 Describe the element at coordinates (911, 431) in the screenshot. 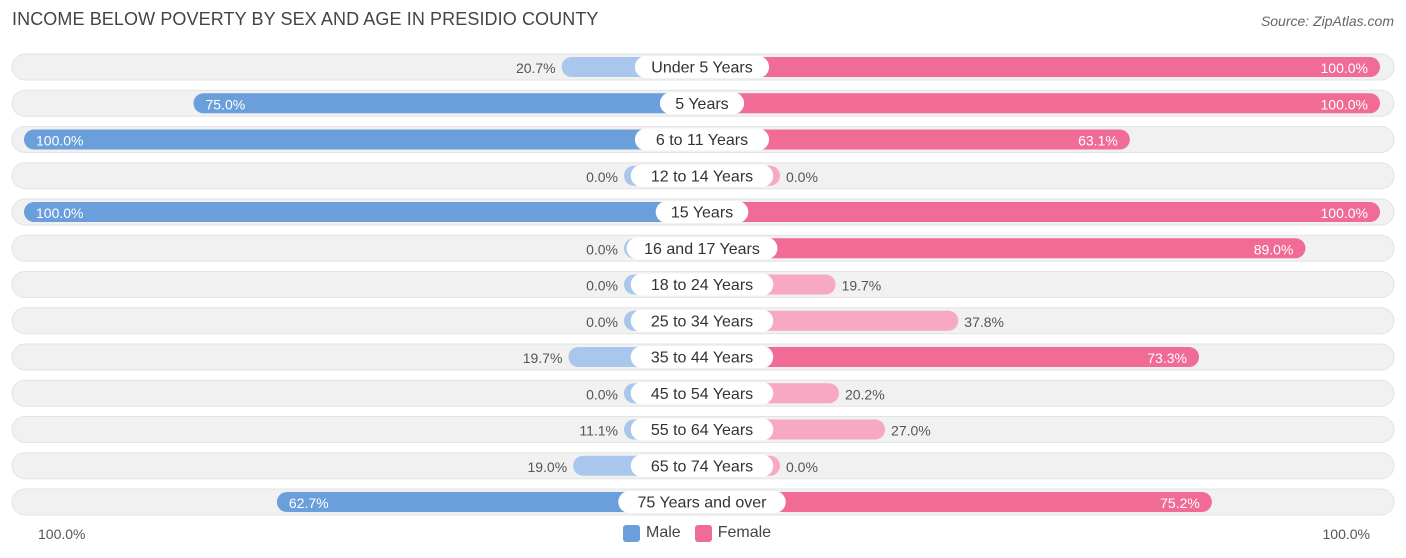

I see `value-label-female: 27.0%` at that location.